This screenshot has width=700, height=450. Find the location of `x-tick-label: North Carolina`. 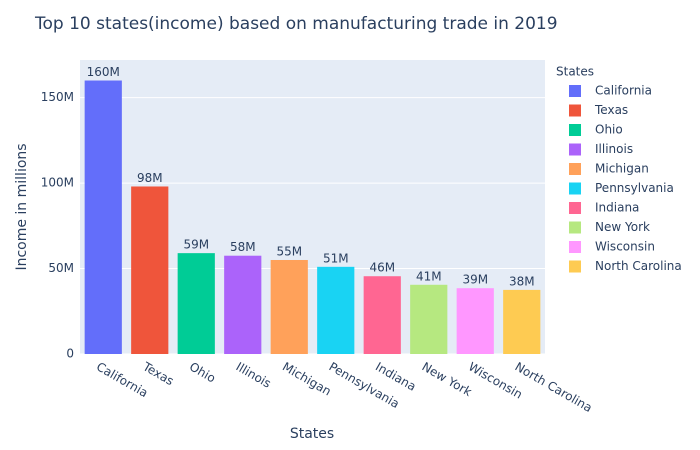

x-tick-label: North Carolina is located at coordinates (554, 387).